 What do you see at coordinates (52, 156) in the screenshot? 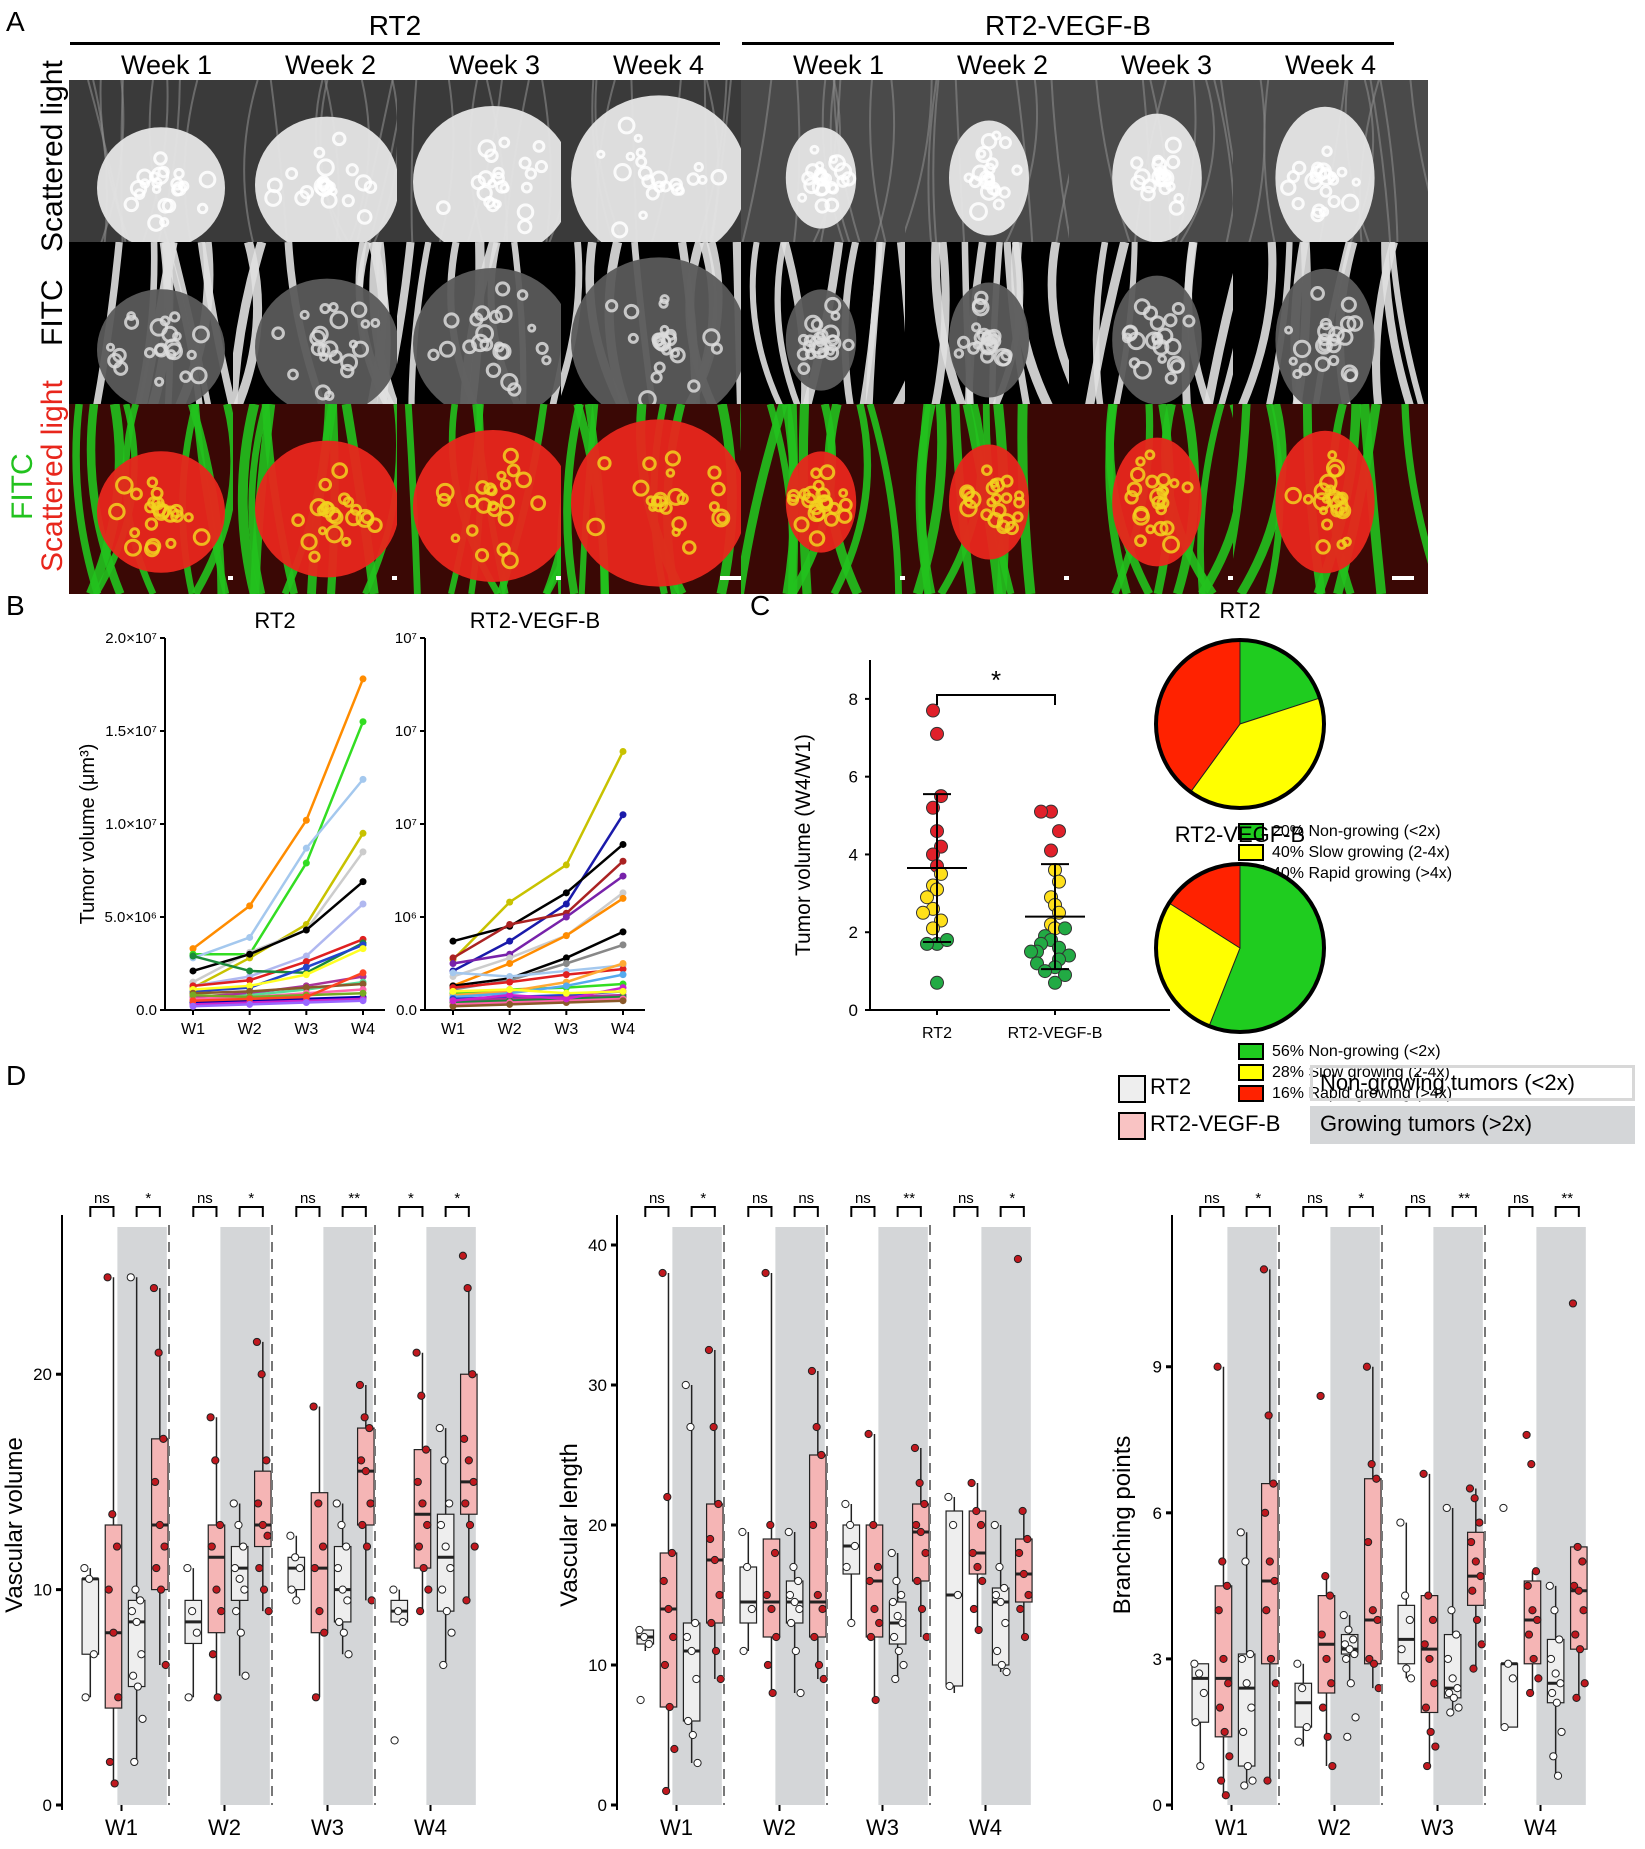
I see `row-label-scattered-light: Scattered light` at bounding box center [52, 156].